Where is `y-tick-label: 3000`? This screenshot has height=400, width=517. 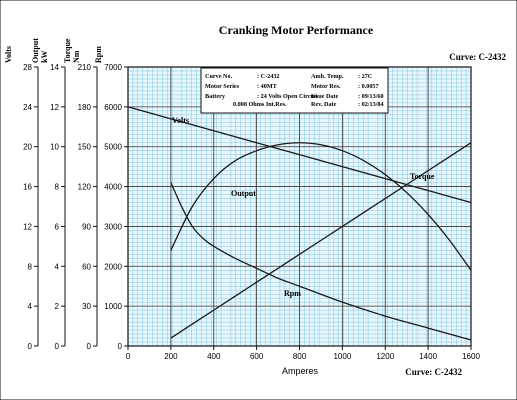
y-tick-label: 3000 is located at coordinates (113, 226).